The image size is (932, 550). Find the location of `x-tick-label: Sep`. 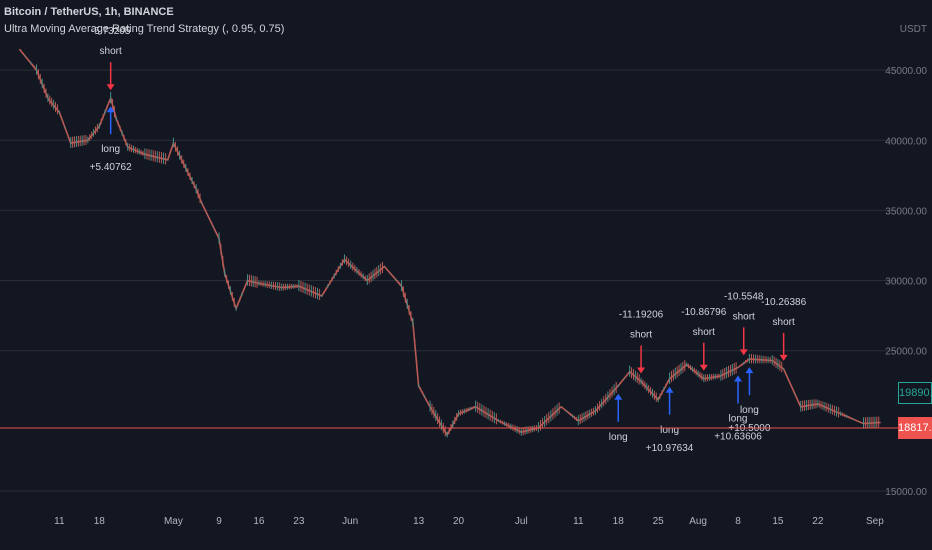

x-tick-label: Sep is located at coordinates (875, 521).